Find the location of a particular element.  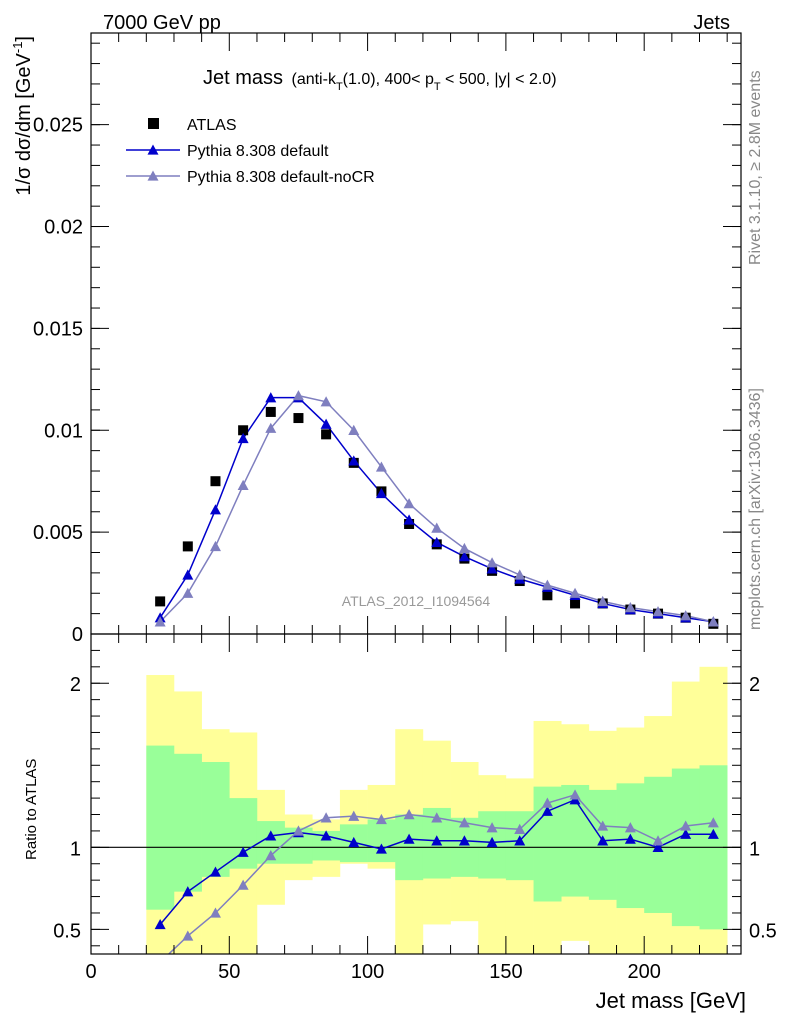

ratio-y-tick-label-right: 1 is located at coordinates (754, 849).